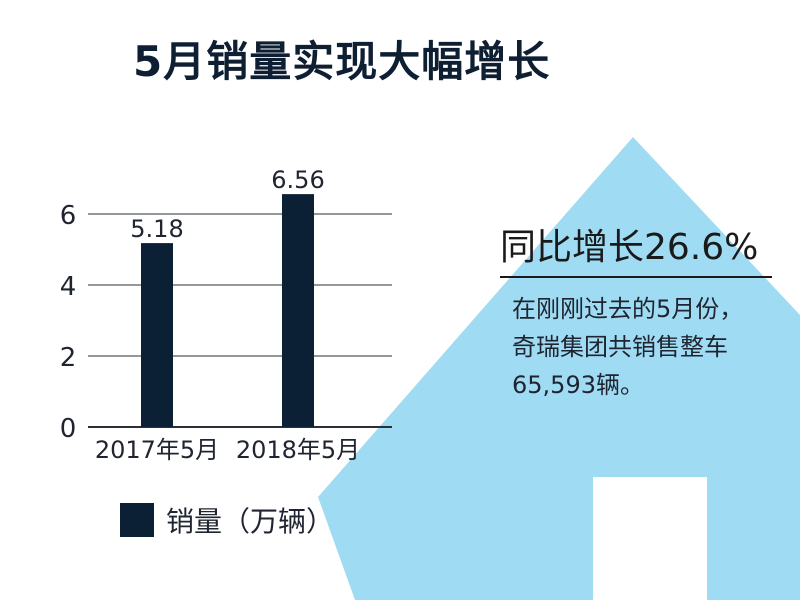  What do you see at coordinates (68, 287) in the screenshot?
I see `y-tick-label: 4` at bounding box center [68, 287].